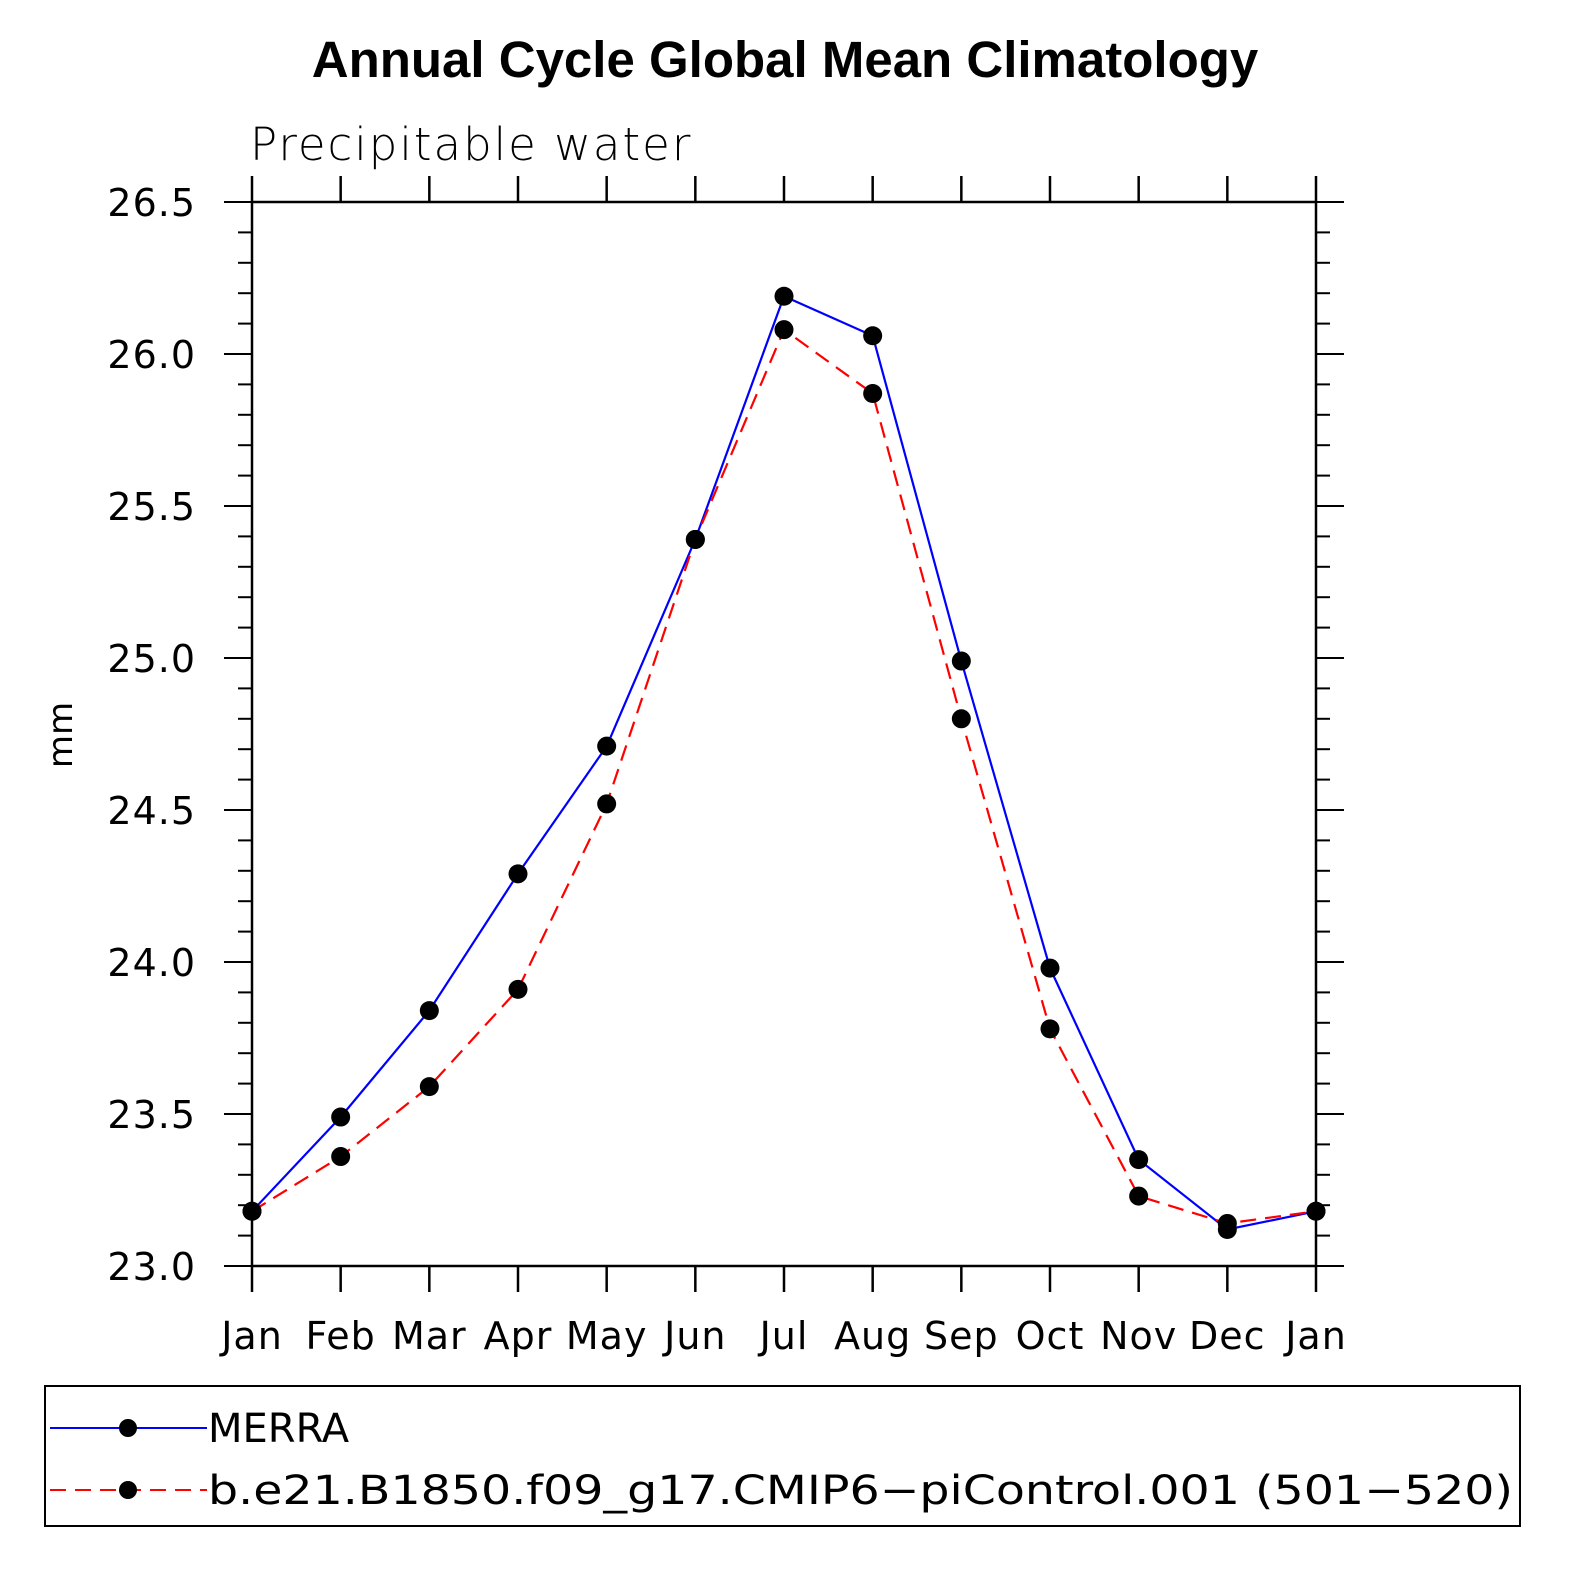 The height and width of the screenshot is (1591, 1591). Describe the element at coordinates (151, 735) in the screenshot. I see `y-tick-labels: 23.0 23.5 24.0 24.5 25.0 25.5 26.0 26.5` at that location.